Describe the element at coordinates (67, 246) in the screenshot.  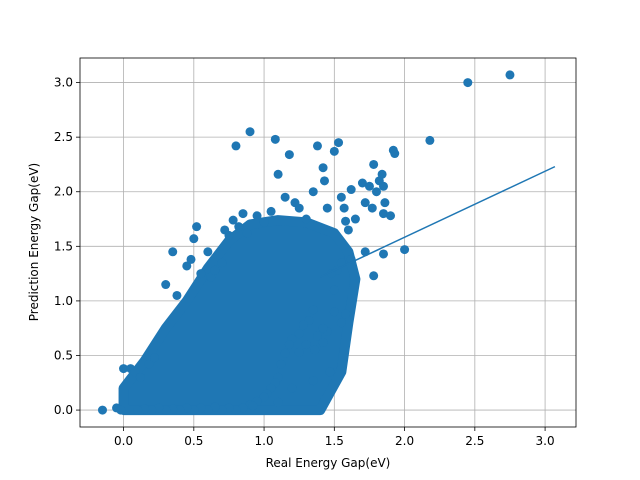
I see `y-axis-ticks: 0.0 0.5 1.0 1.5 2.0 2.5 3.0` at that location.